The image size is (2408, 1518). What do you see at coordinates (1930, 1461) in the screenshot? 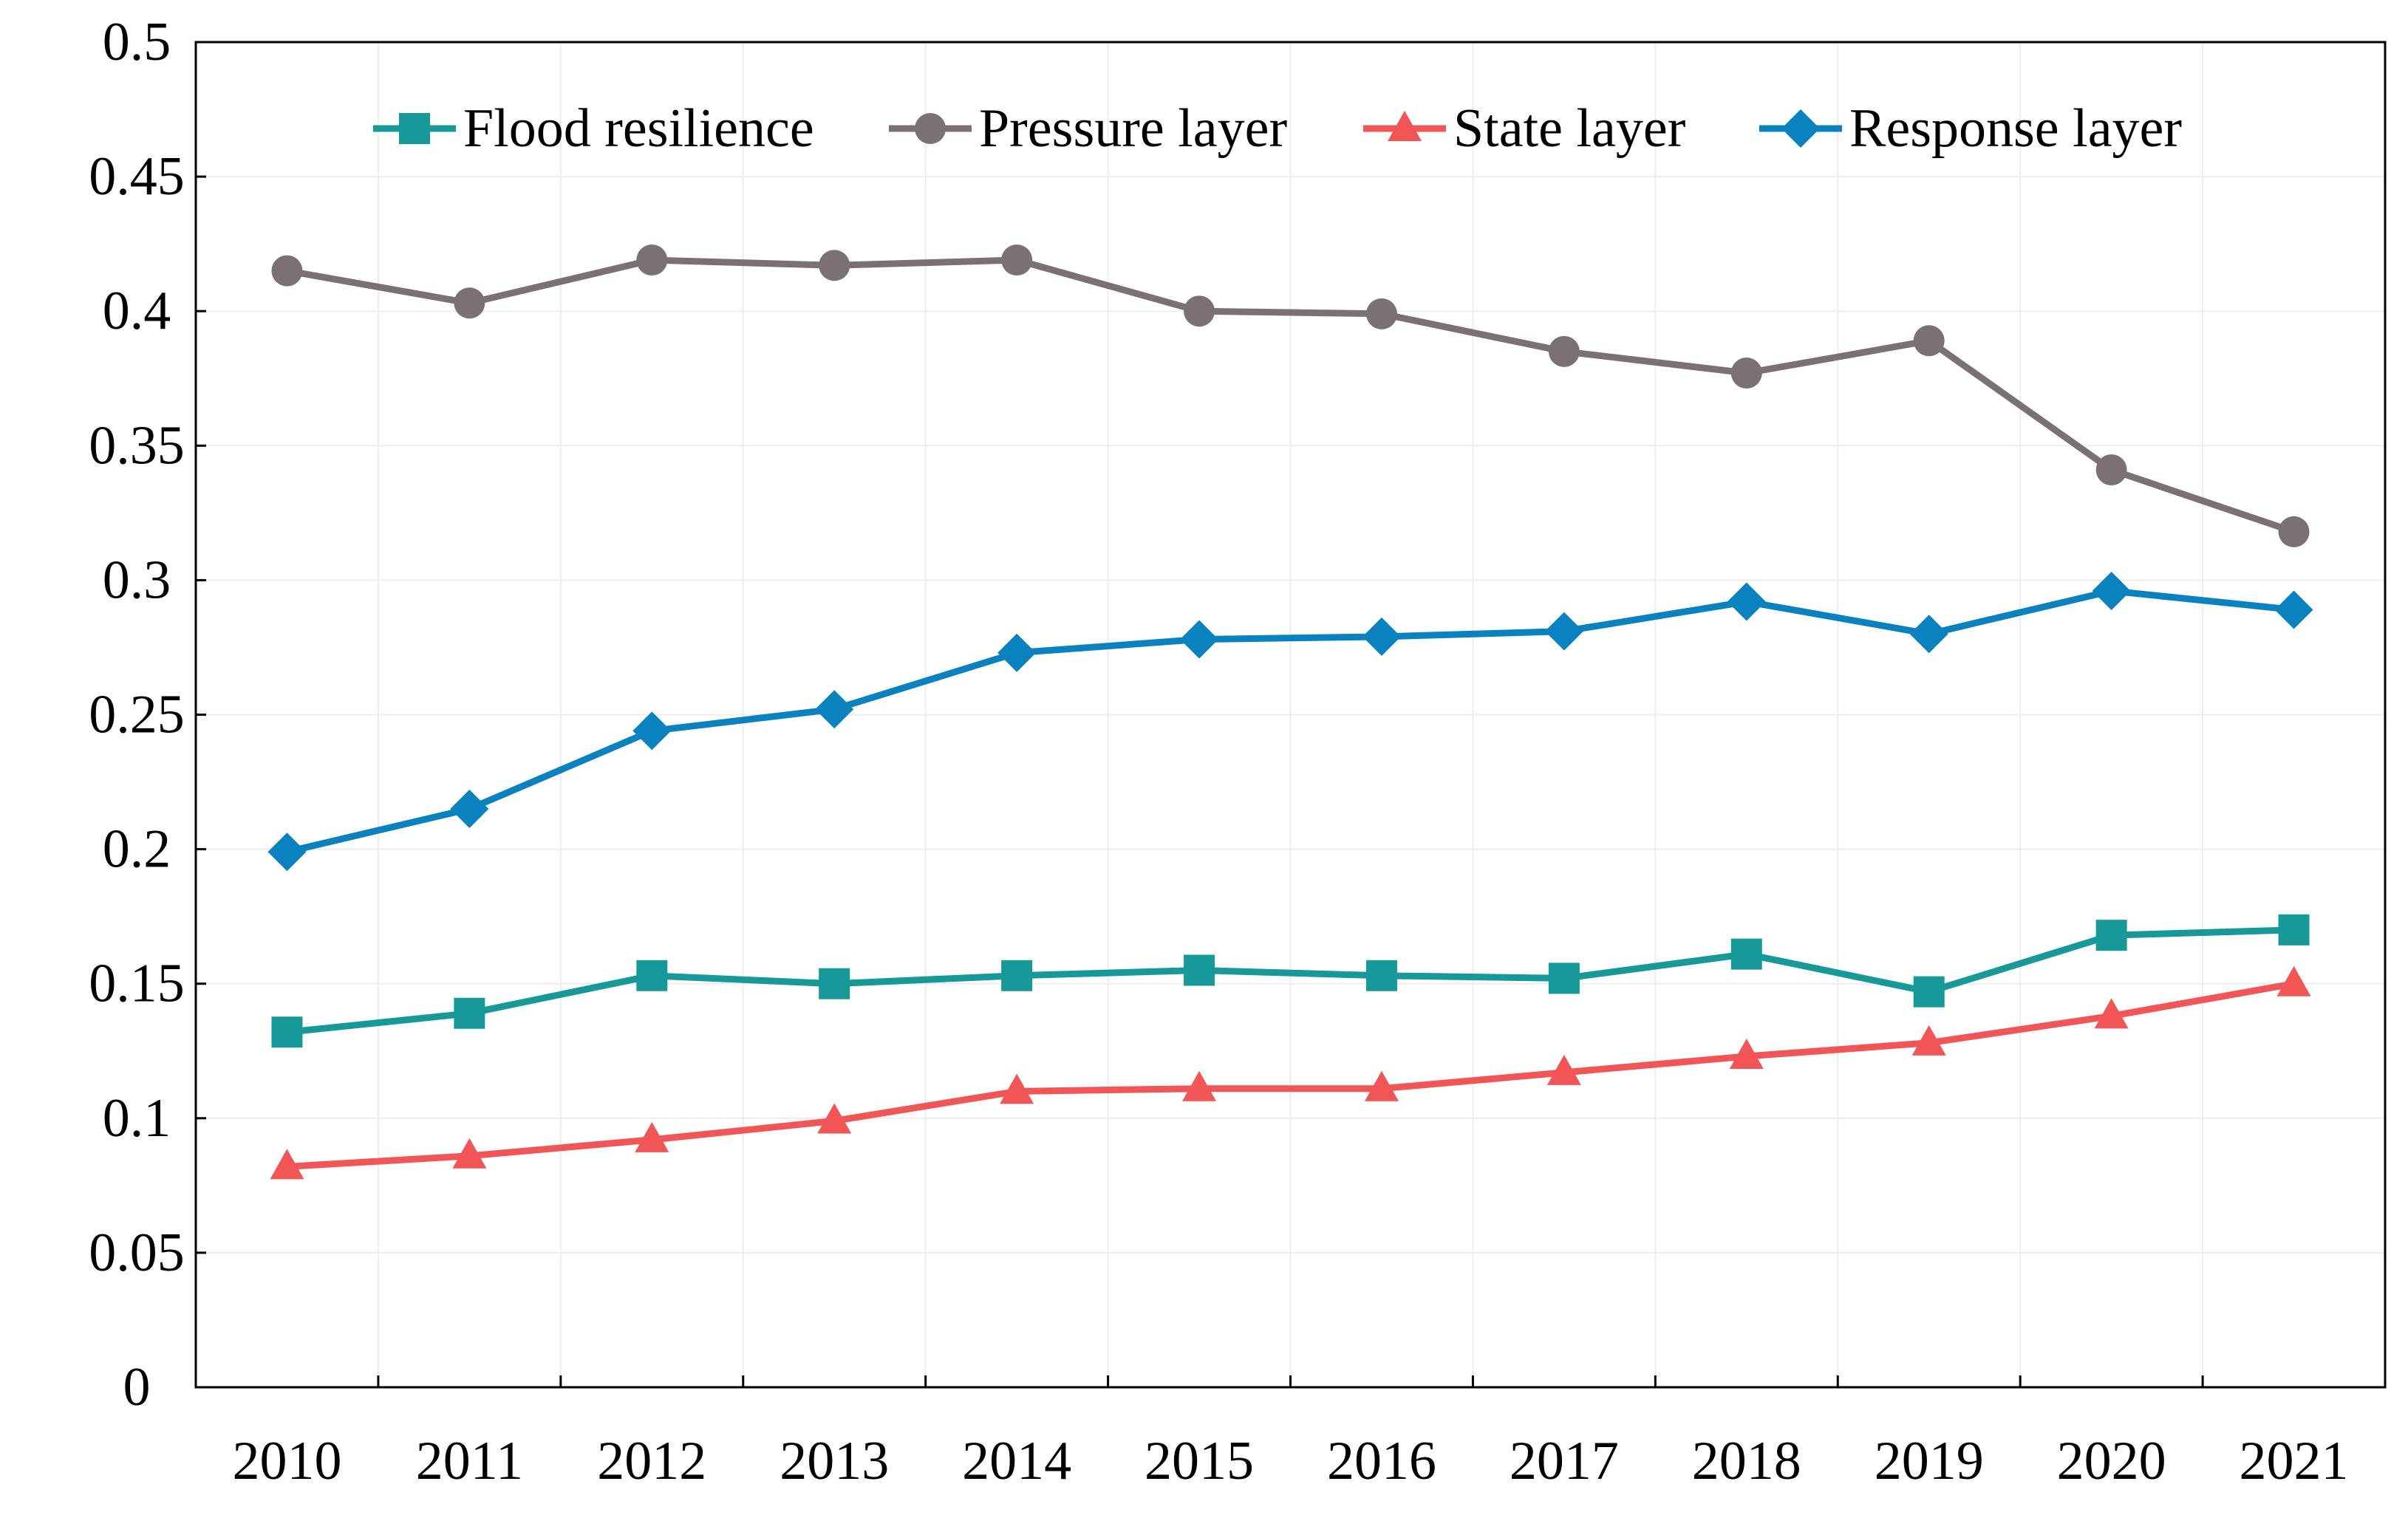
I see `x-tick-label: 2019` at bounding box center [1930, 1461].